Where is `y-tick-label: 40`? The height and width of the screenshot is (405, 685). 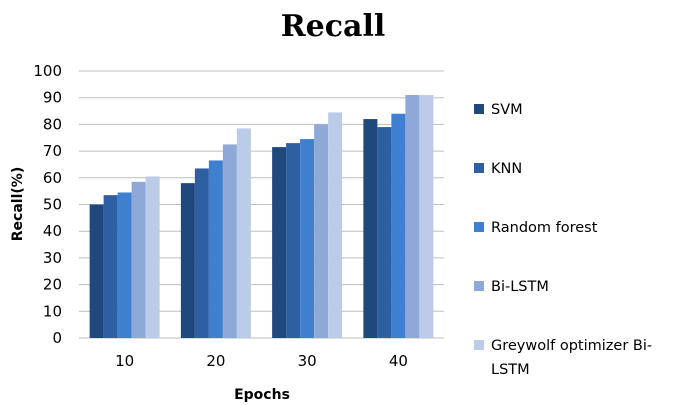 y-tick-label: 40 is located at coordinates (52, 231).